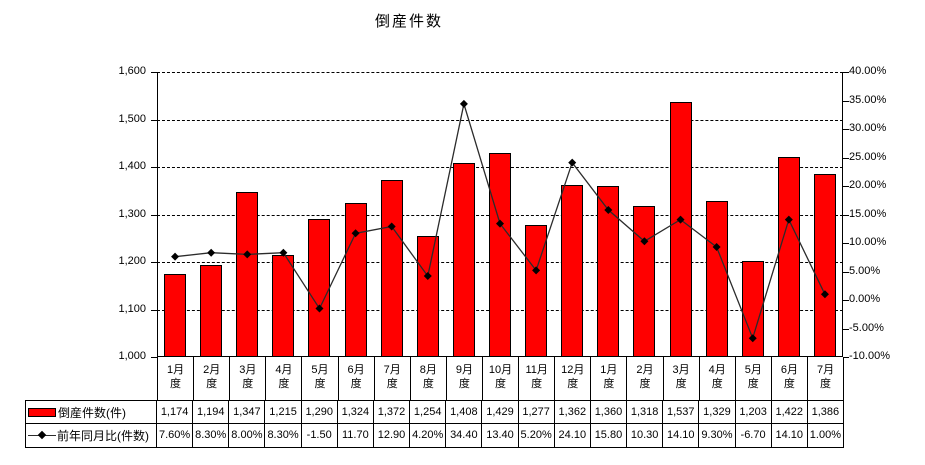 The image size is (925, 465). I want to click on legend-bar-swatch-icon, so click(42, 412).